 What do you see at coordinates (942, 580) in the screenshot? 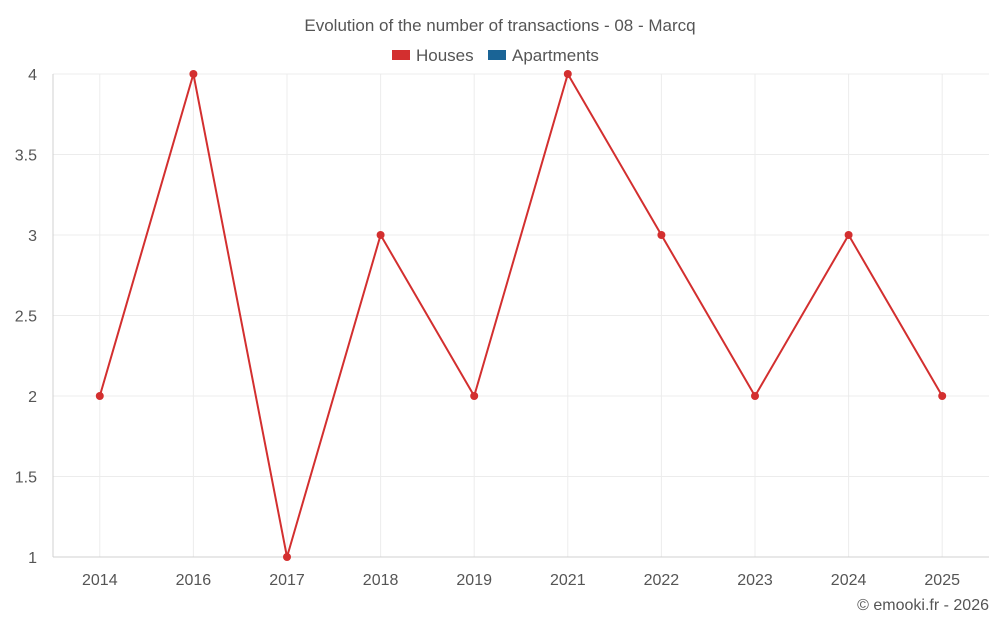
I see `x-tick-label: 2025` at bounding box center [942, 580].